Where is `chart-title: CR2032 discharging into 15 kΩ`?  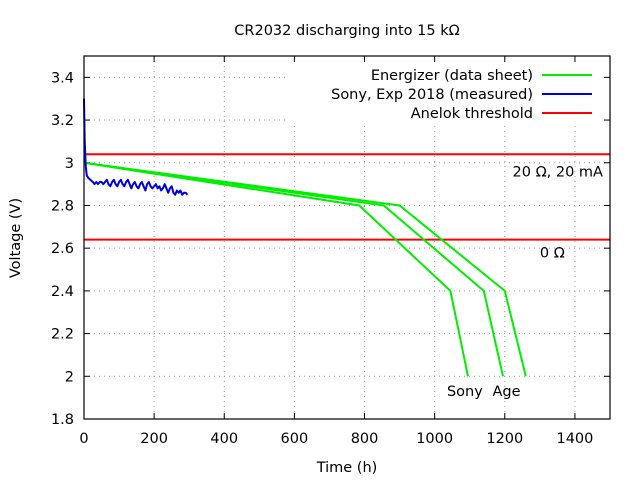
chart-title: CR2032 discharging into 15 kΩ is located at coordinates (346, 31).